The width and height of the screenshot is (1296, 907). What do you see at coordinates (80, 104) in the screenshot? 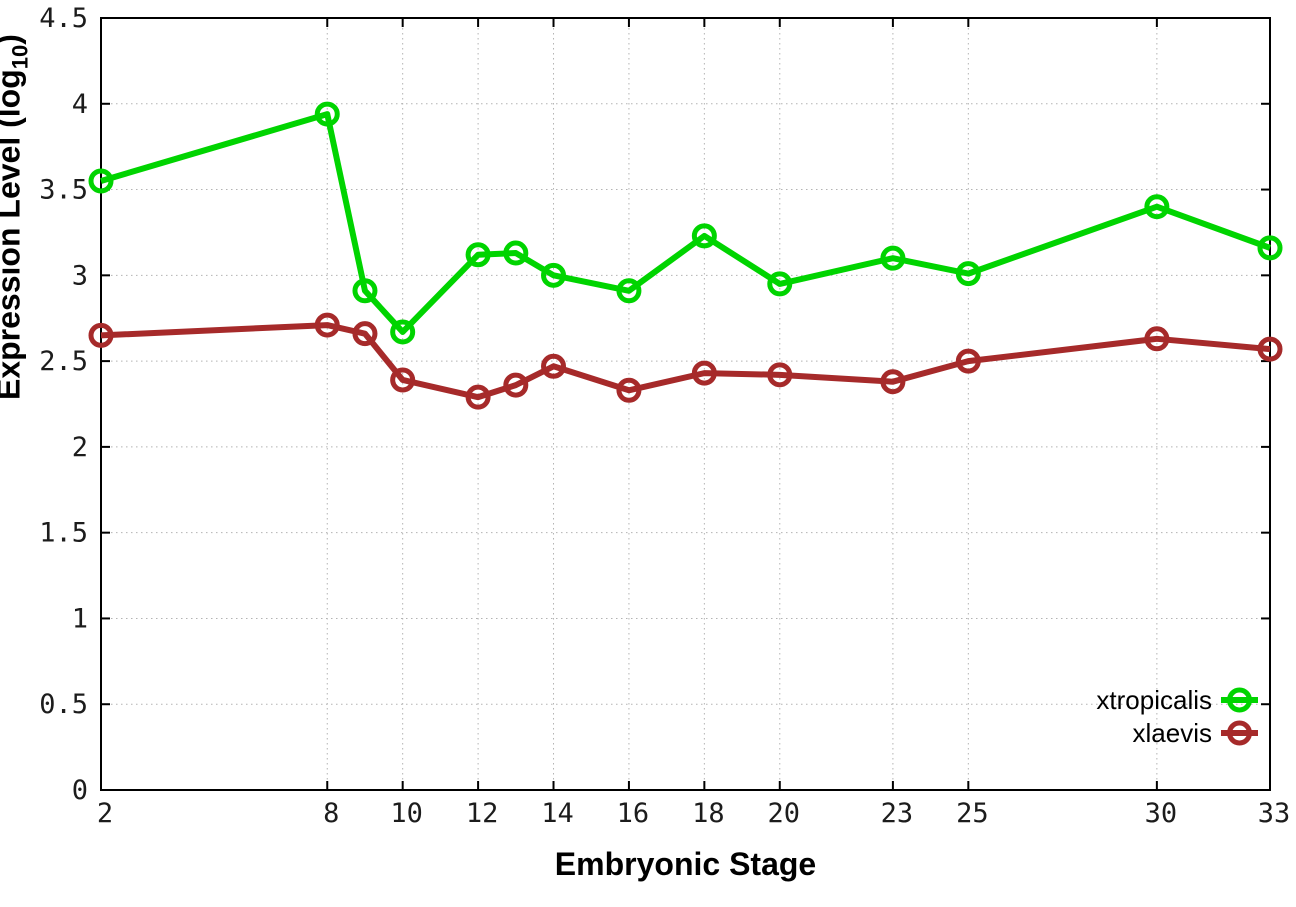
I see `y-tick-label: 4` at bounding box center [80, 104].